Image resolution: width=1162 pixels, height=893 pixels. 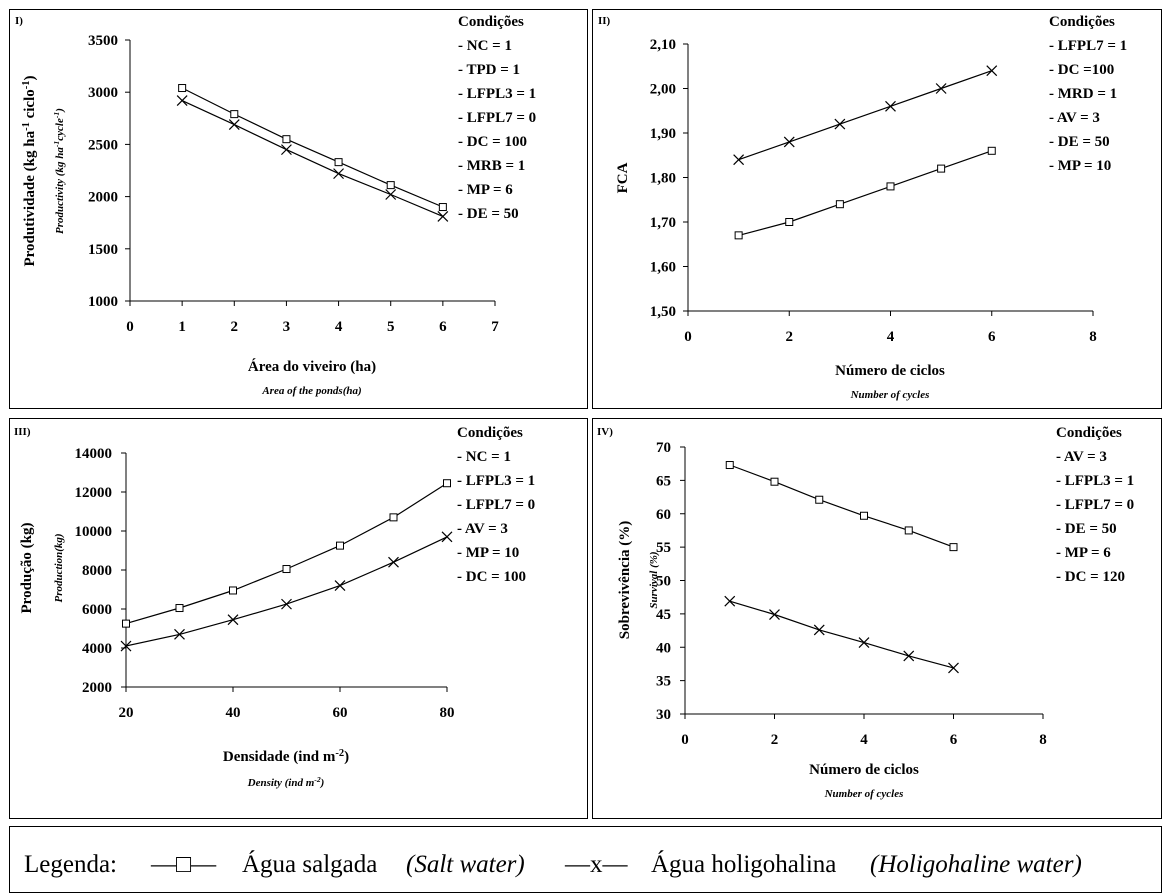 What do you see at coordinates (605, 432) in the screenshot?
I see `panel-label: IV)` at bounding box center [605, 432].